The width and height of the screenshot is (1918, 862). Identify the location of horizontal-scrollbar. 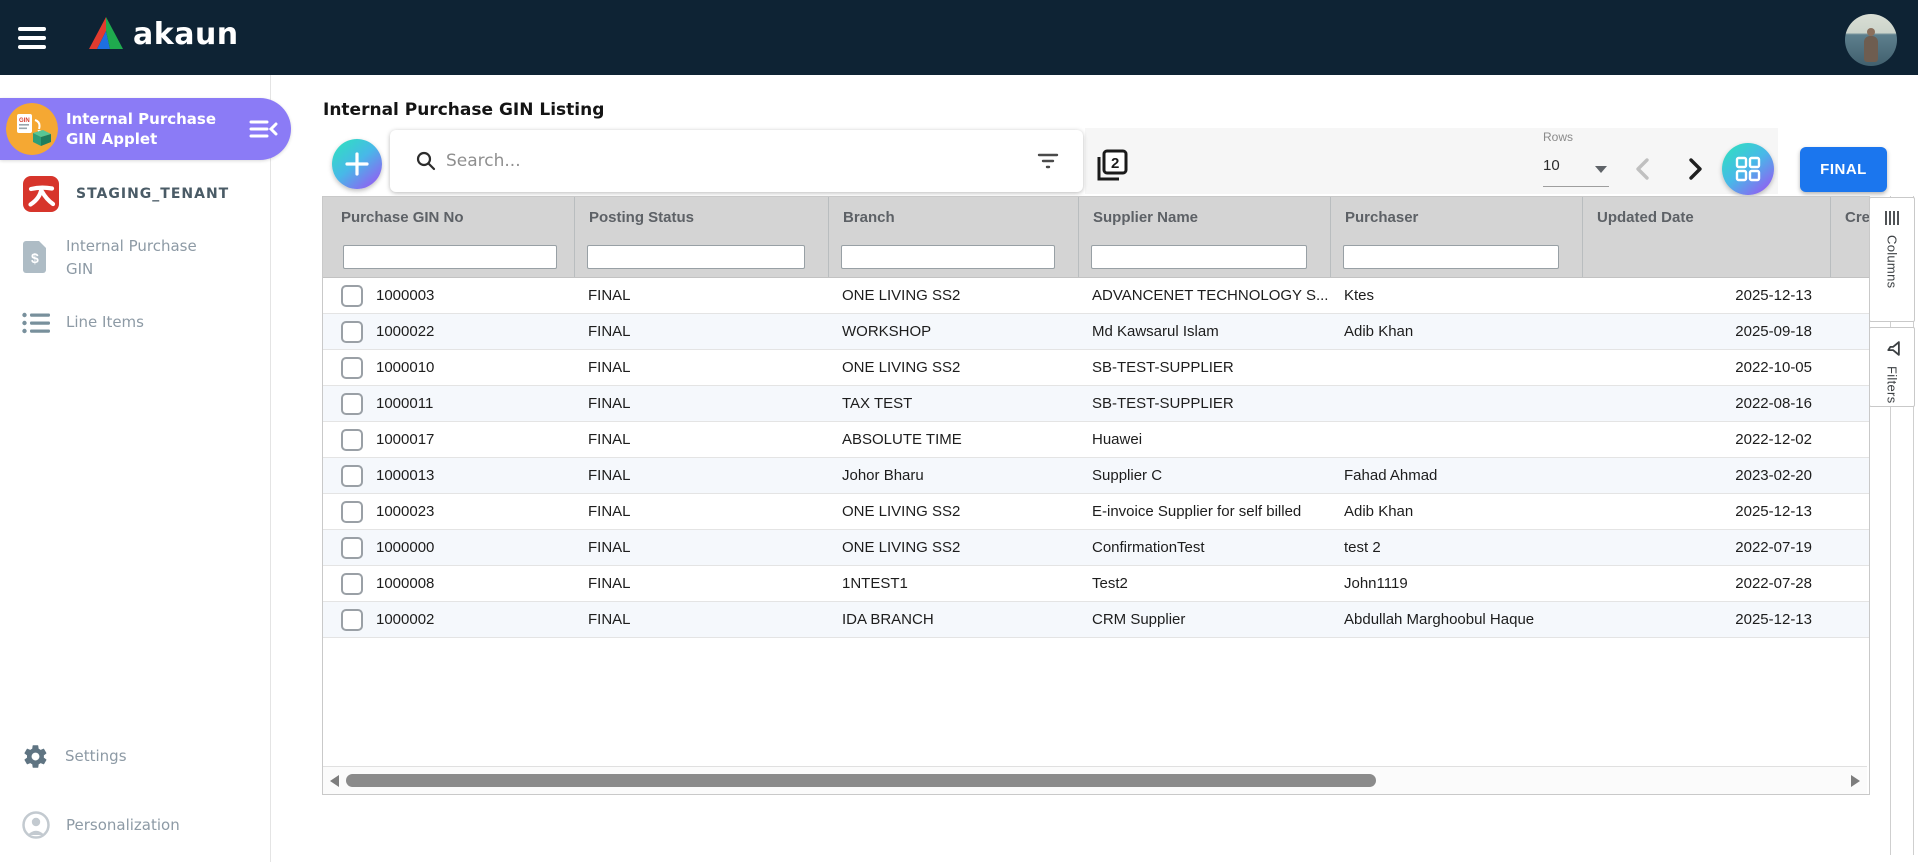
(1095, 780).